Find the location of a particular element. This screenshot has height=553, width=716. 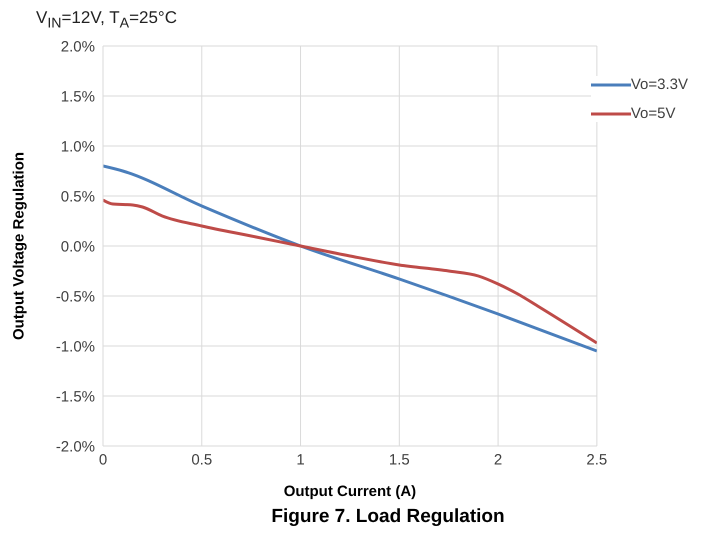

y-tick-label: -1.0% is located at coordinates (75, 347).